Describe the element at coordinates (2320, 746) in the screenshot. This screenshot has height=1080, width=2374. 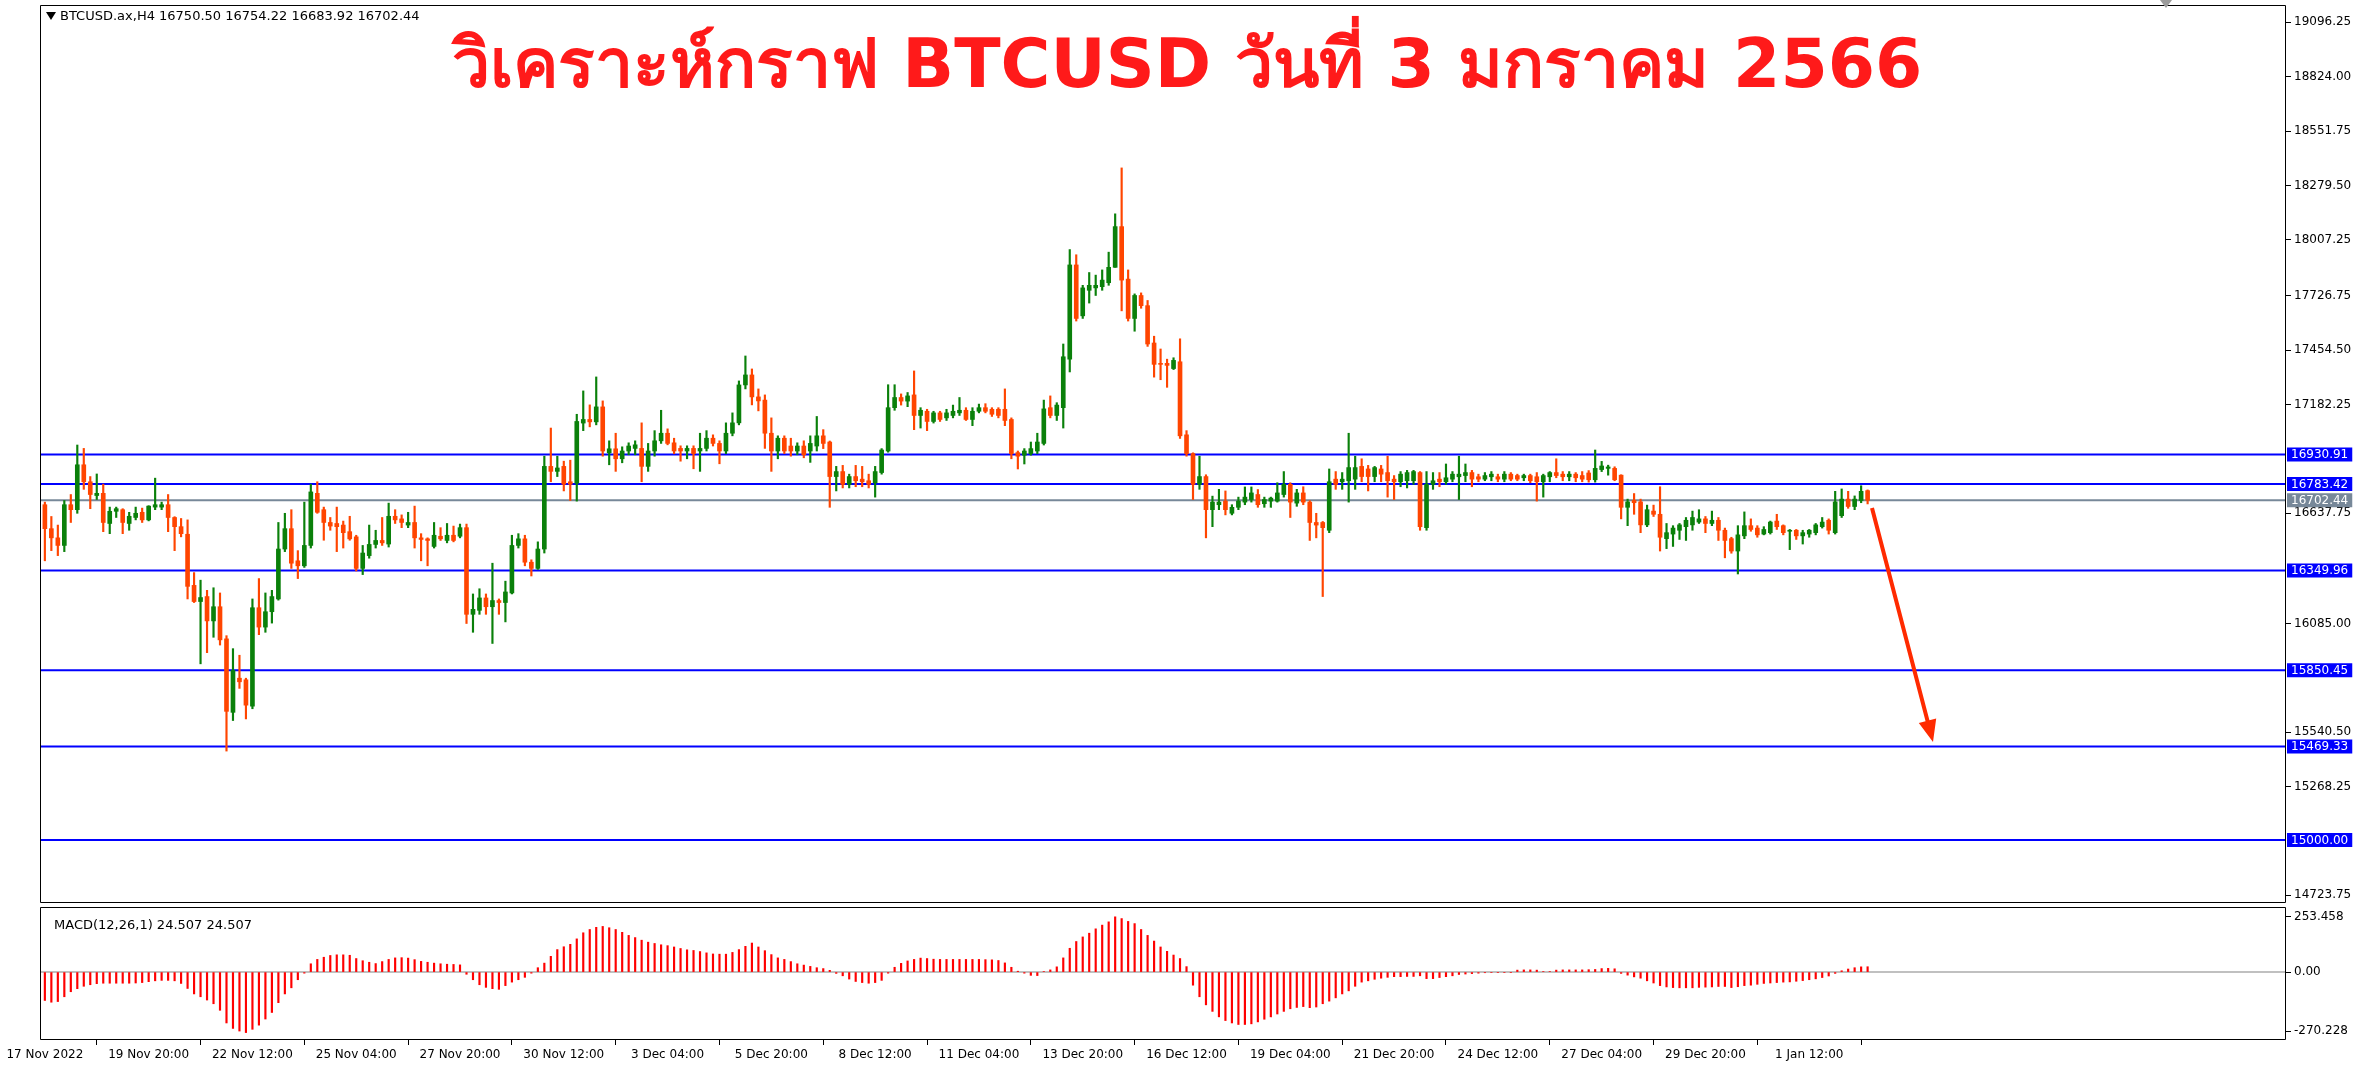
I see `ref-line-label: 15469.33` at that location.